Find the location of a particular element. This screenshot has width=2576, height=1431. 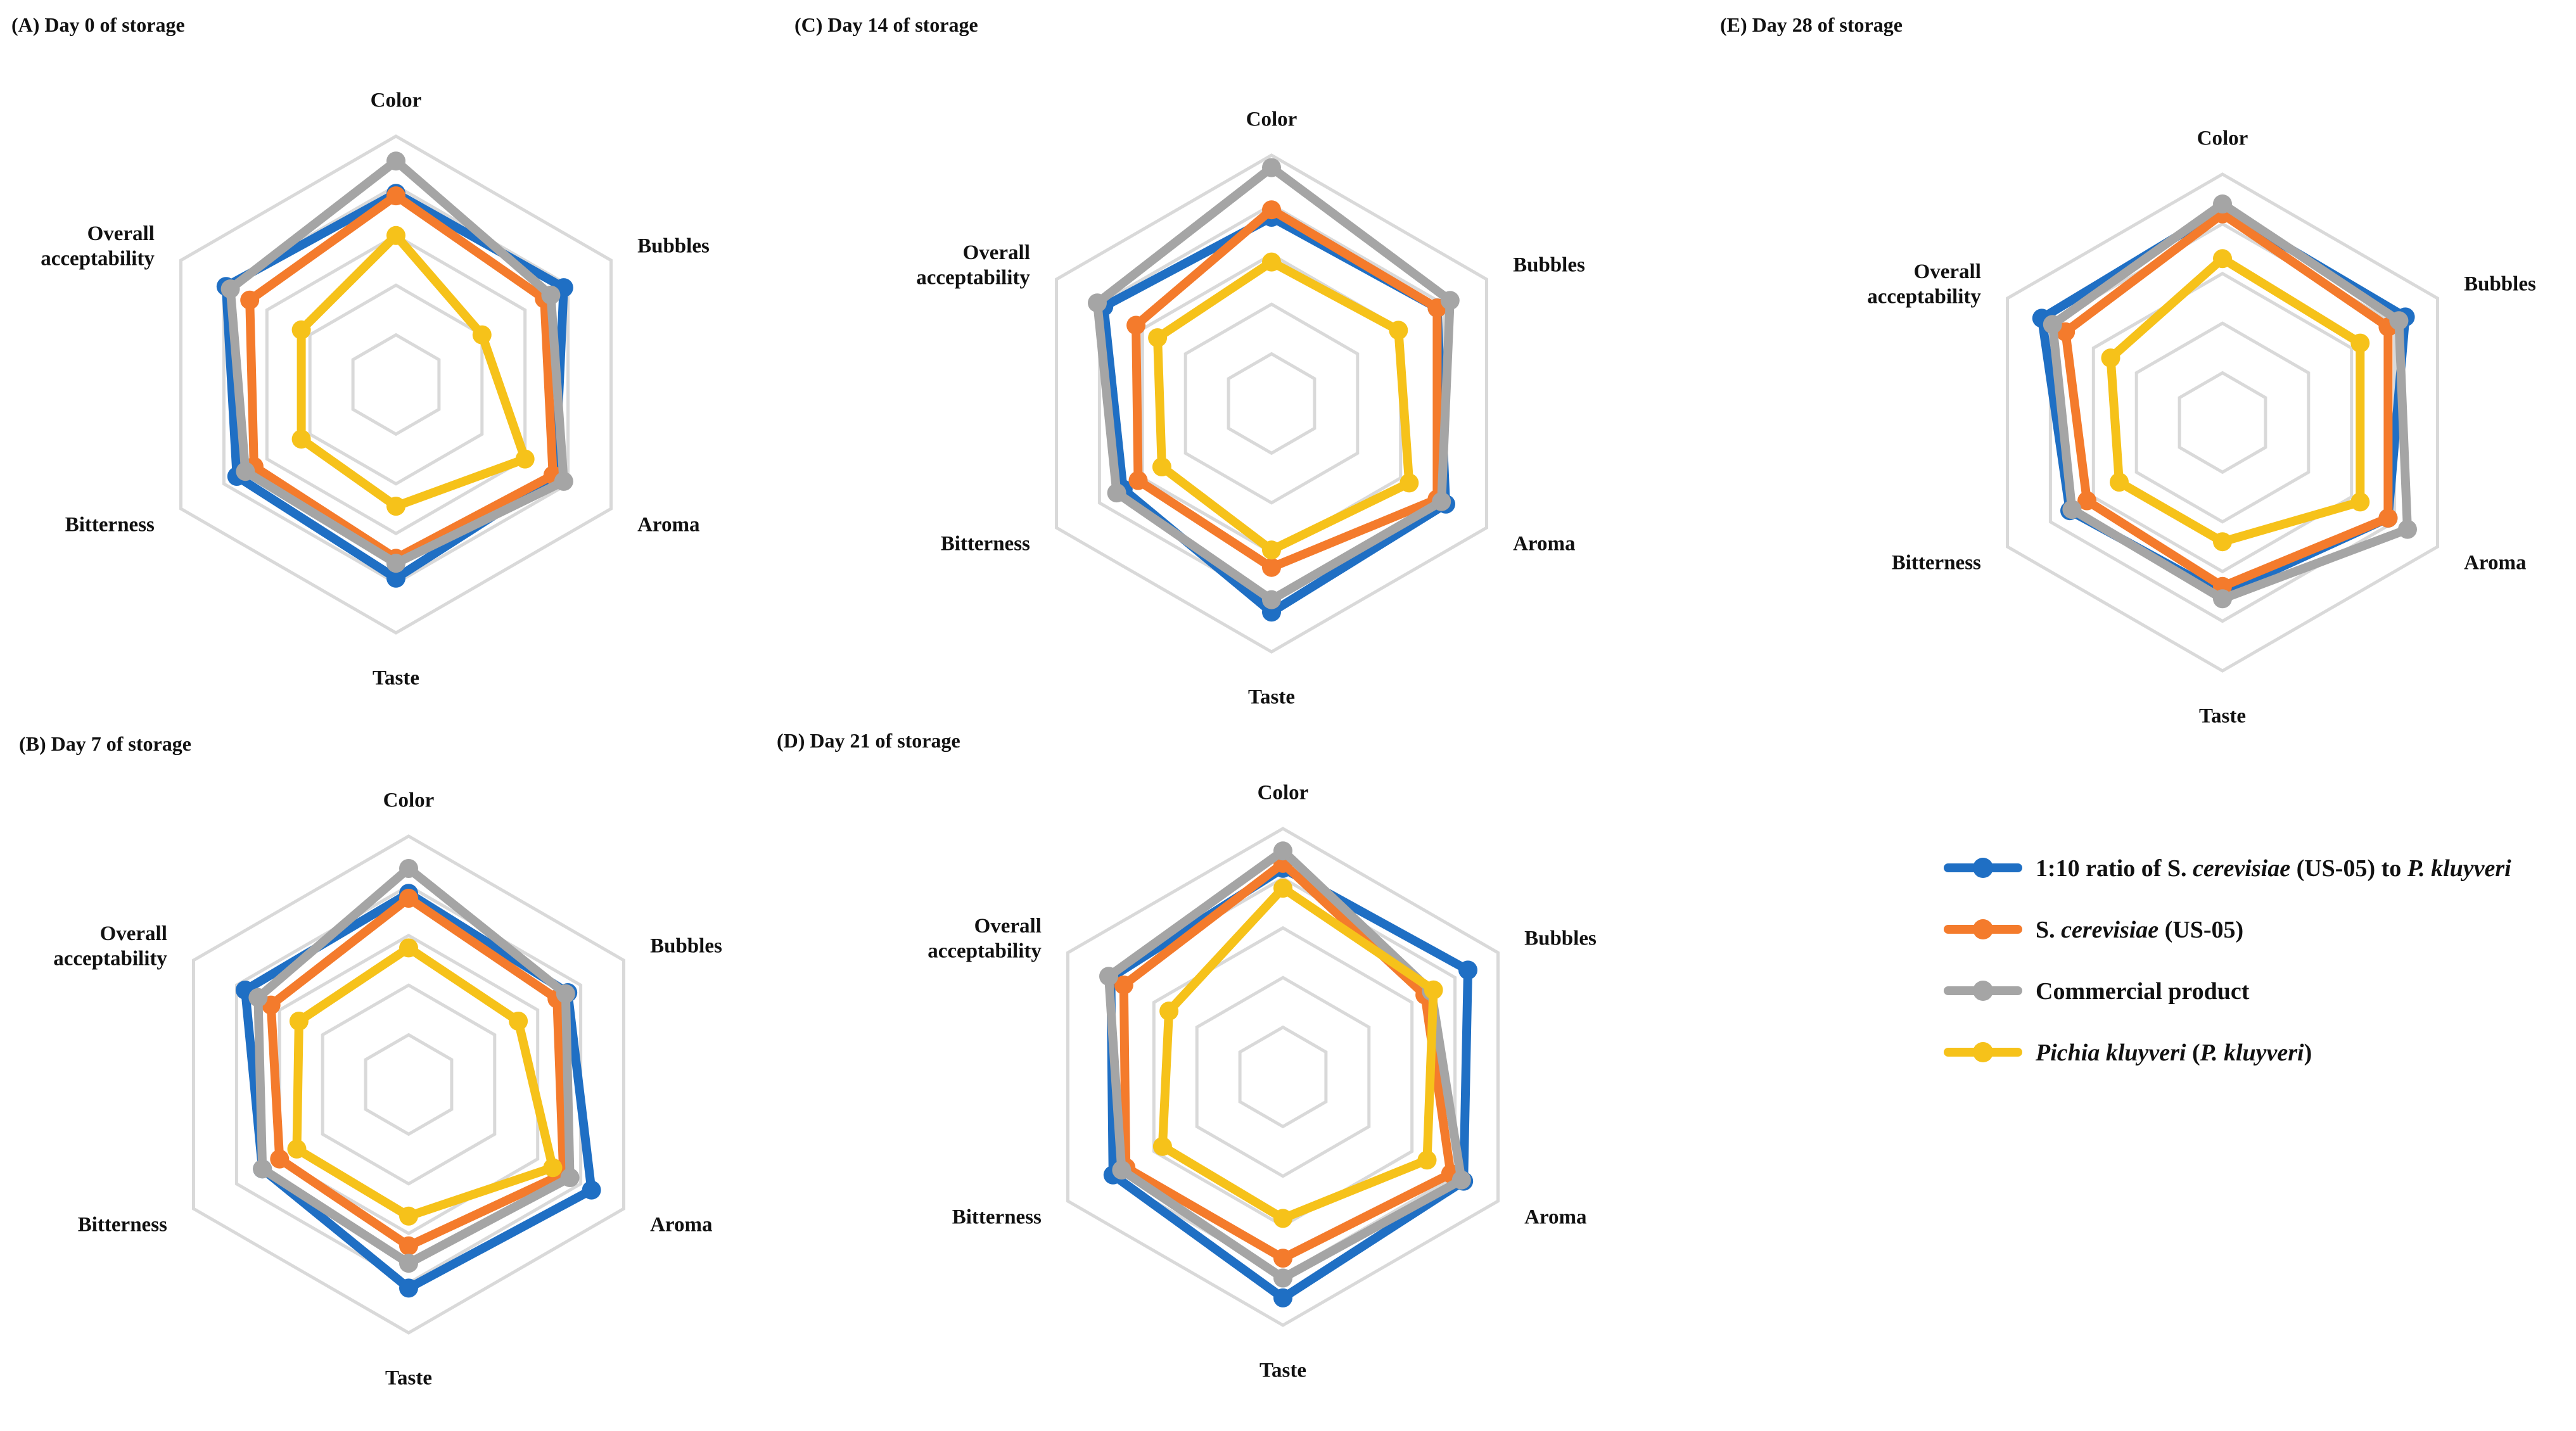

legend-label-part: Commercial product is located at coordinates (2143, 992).